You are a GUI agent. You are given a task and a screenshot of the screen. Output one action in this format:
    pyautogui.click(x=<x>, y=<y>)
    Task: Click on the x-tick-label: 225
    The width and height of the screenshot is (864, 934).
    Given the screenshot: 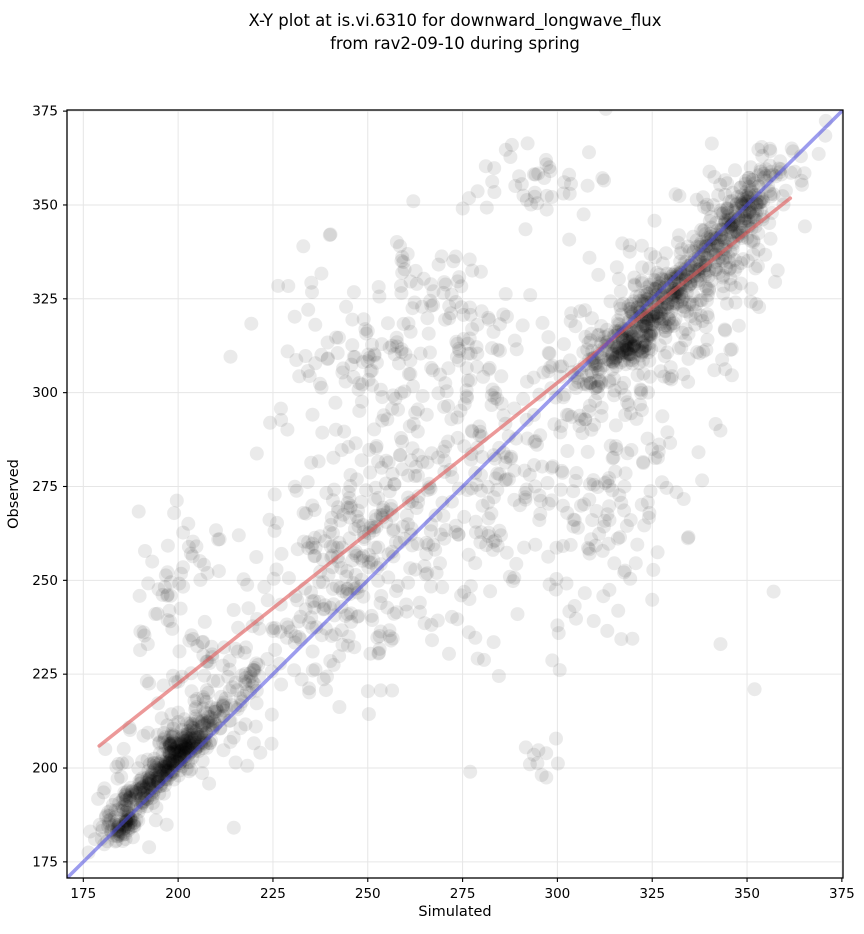 What is the action you would take?
    pyautogui.click(x=273, y=894)
    